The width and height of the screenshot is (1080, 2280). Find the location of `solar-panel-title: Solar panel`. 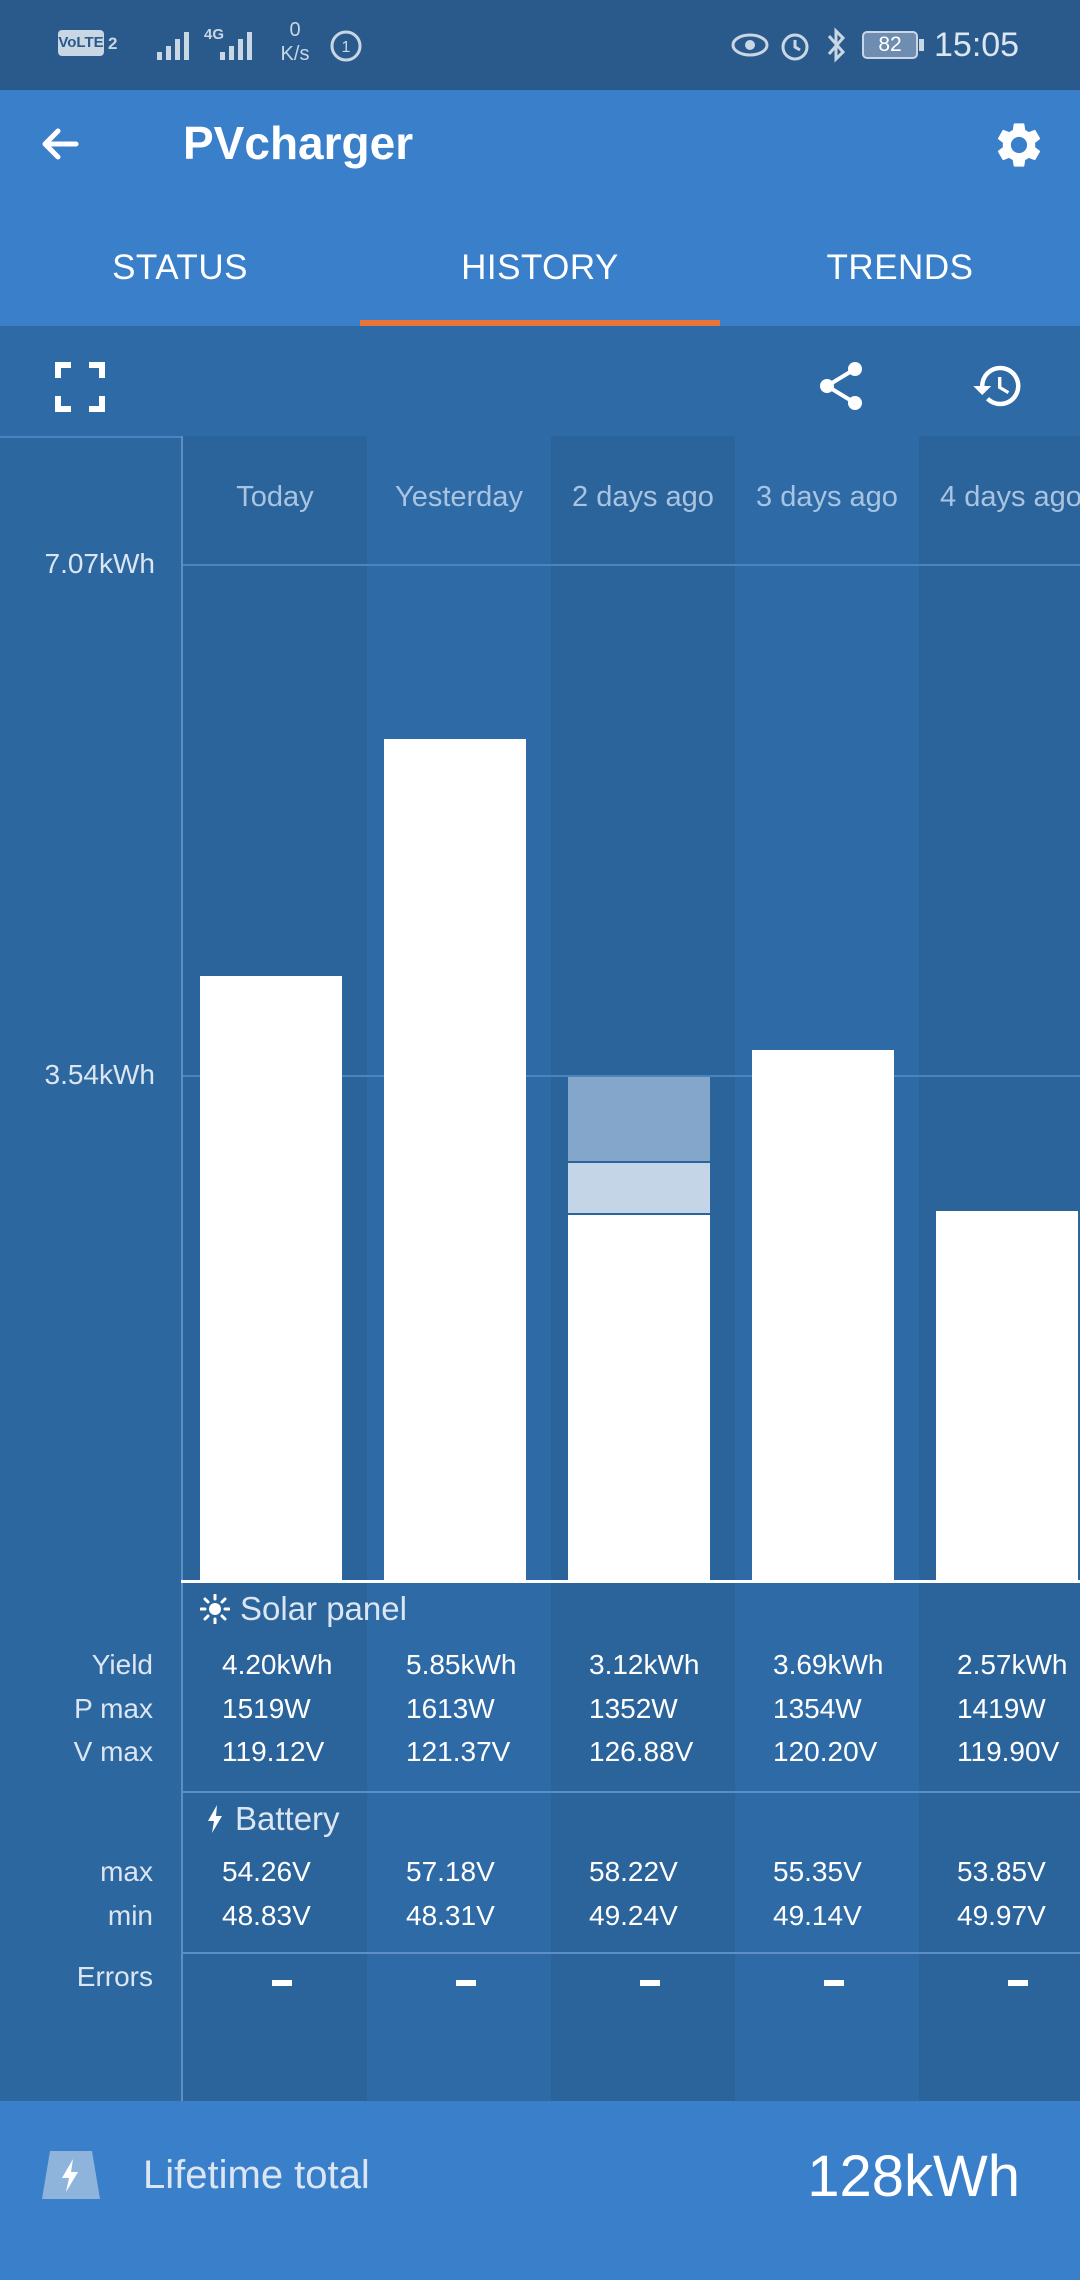

solar-panel-title: Solar panel is located at coordinates (323, 1608).